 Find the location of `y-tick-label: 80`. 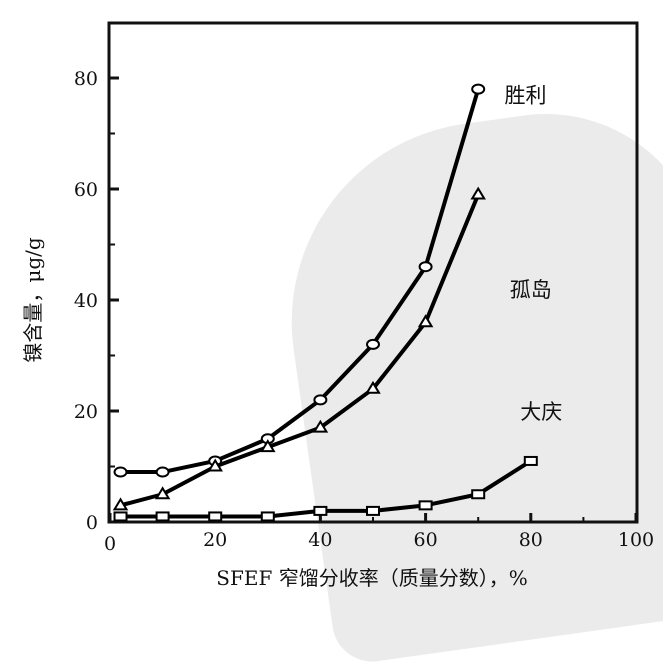

y-tick-label: 80 is located at coordinates (86, 79).